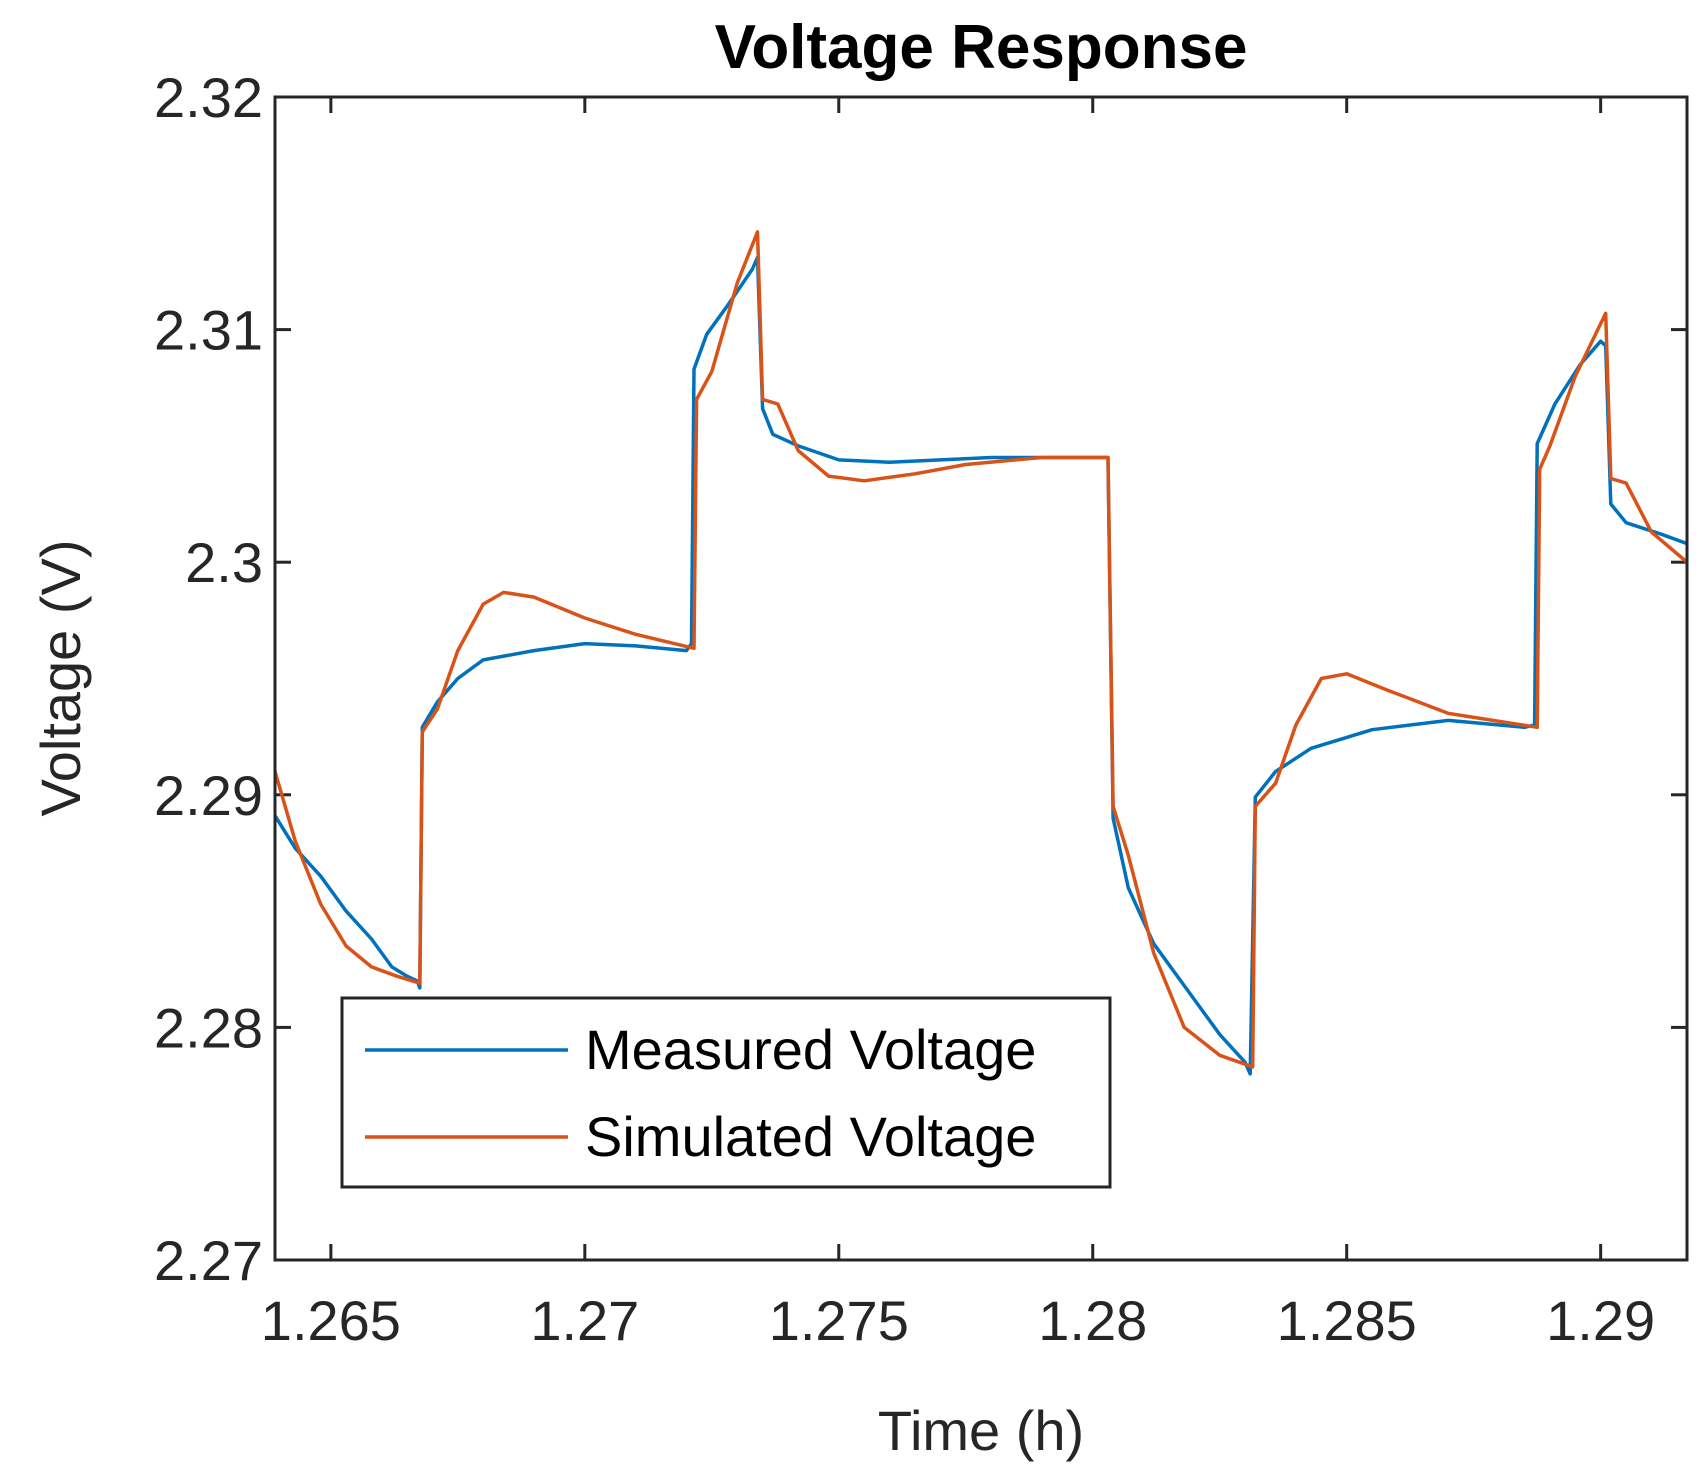 This screenshot has width=1699, height=1473. I want to click on x-tick-label: 1.29, so click(1600, 1320).